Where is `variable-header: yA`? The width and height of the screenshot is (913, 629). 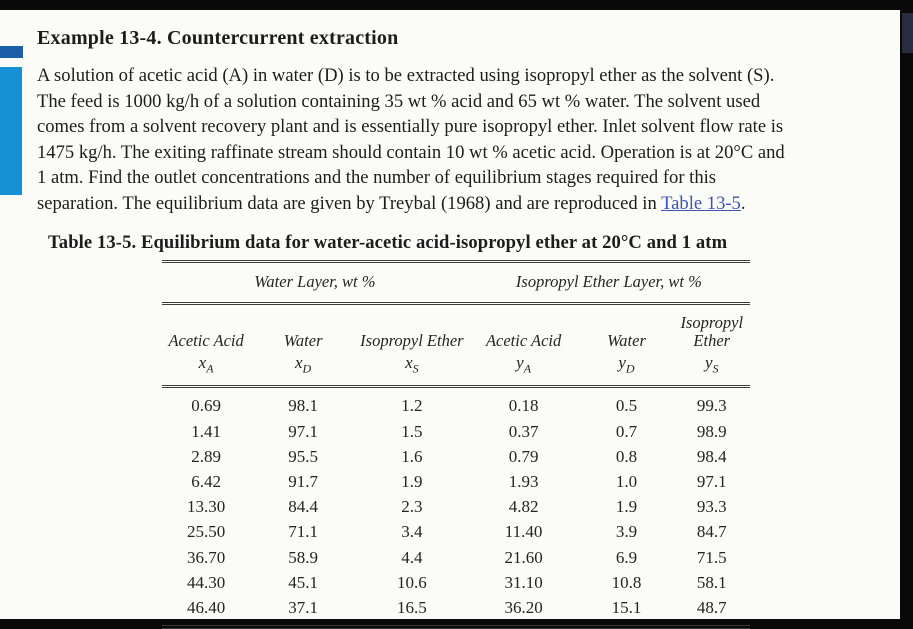 variable-header: yA is located at coordinates (523, 369).